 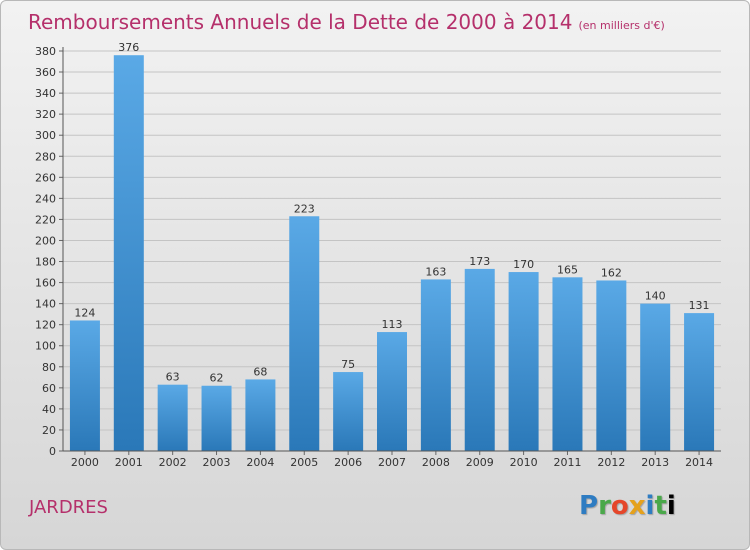 What do you see at coordinates (348, 364) in the screenshot?
I see `value-label: 75` at bounding box center [348, 364].